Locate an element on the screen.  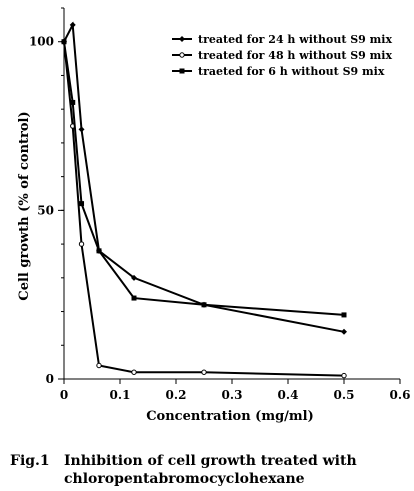
x-tick-label: 0 is located at coordinates (64, 395).